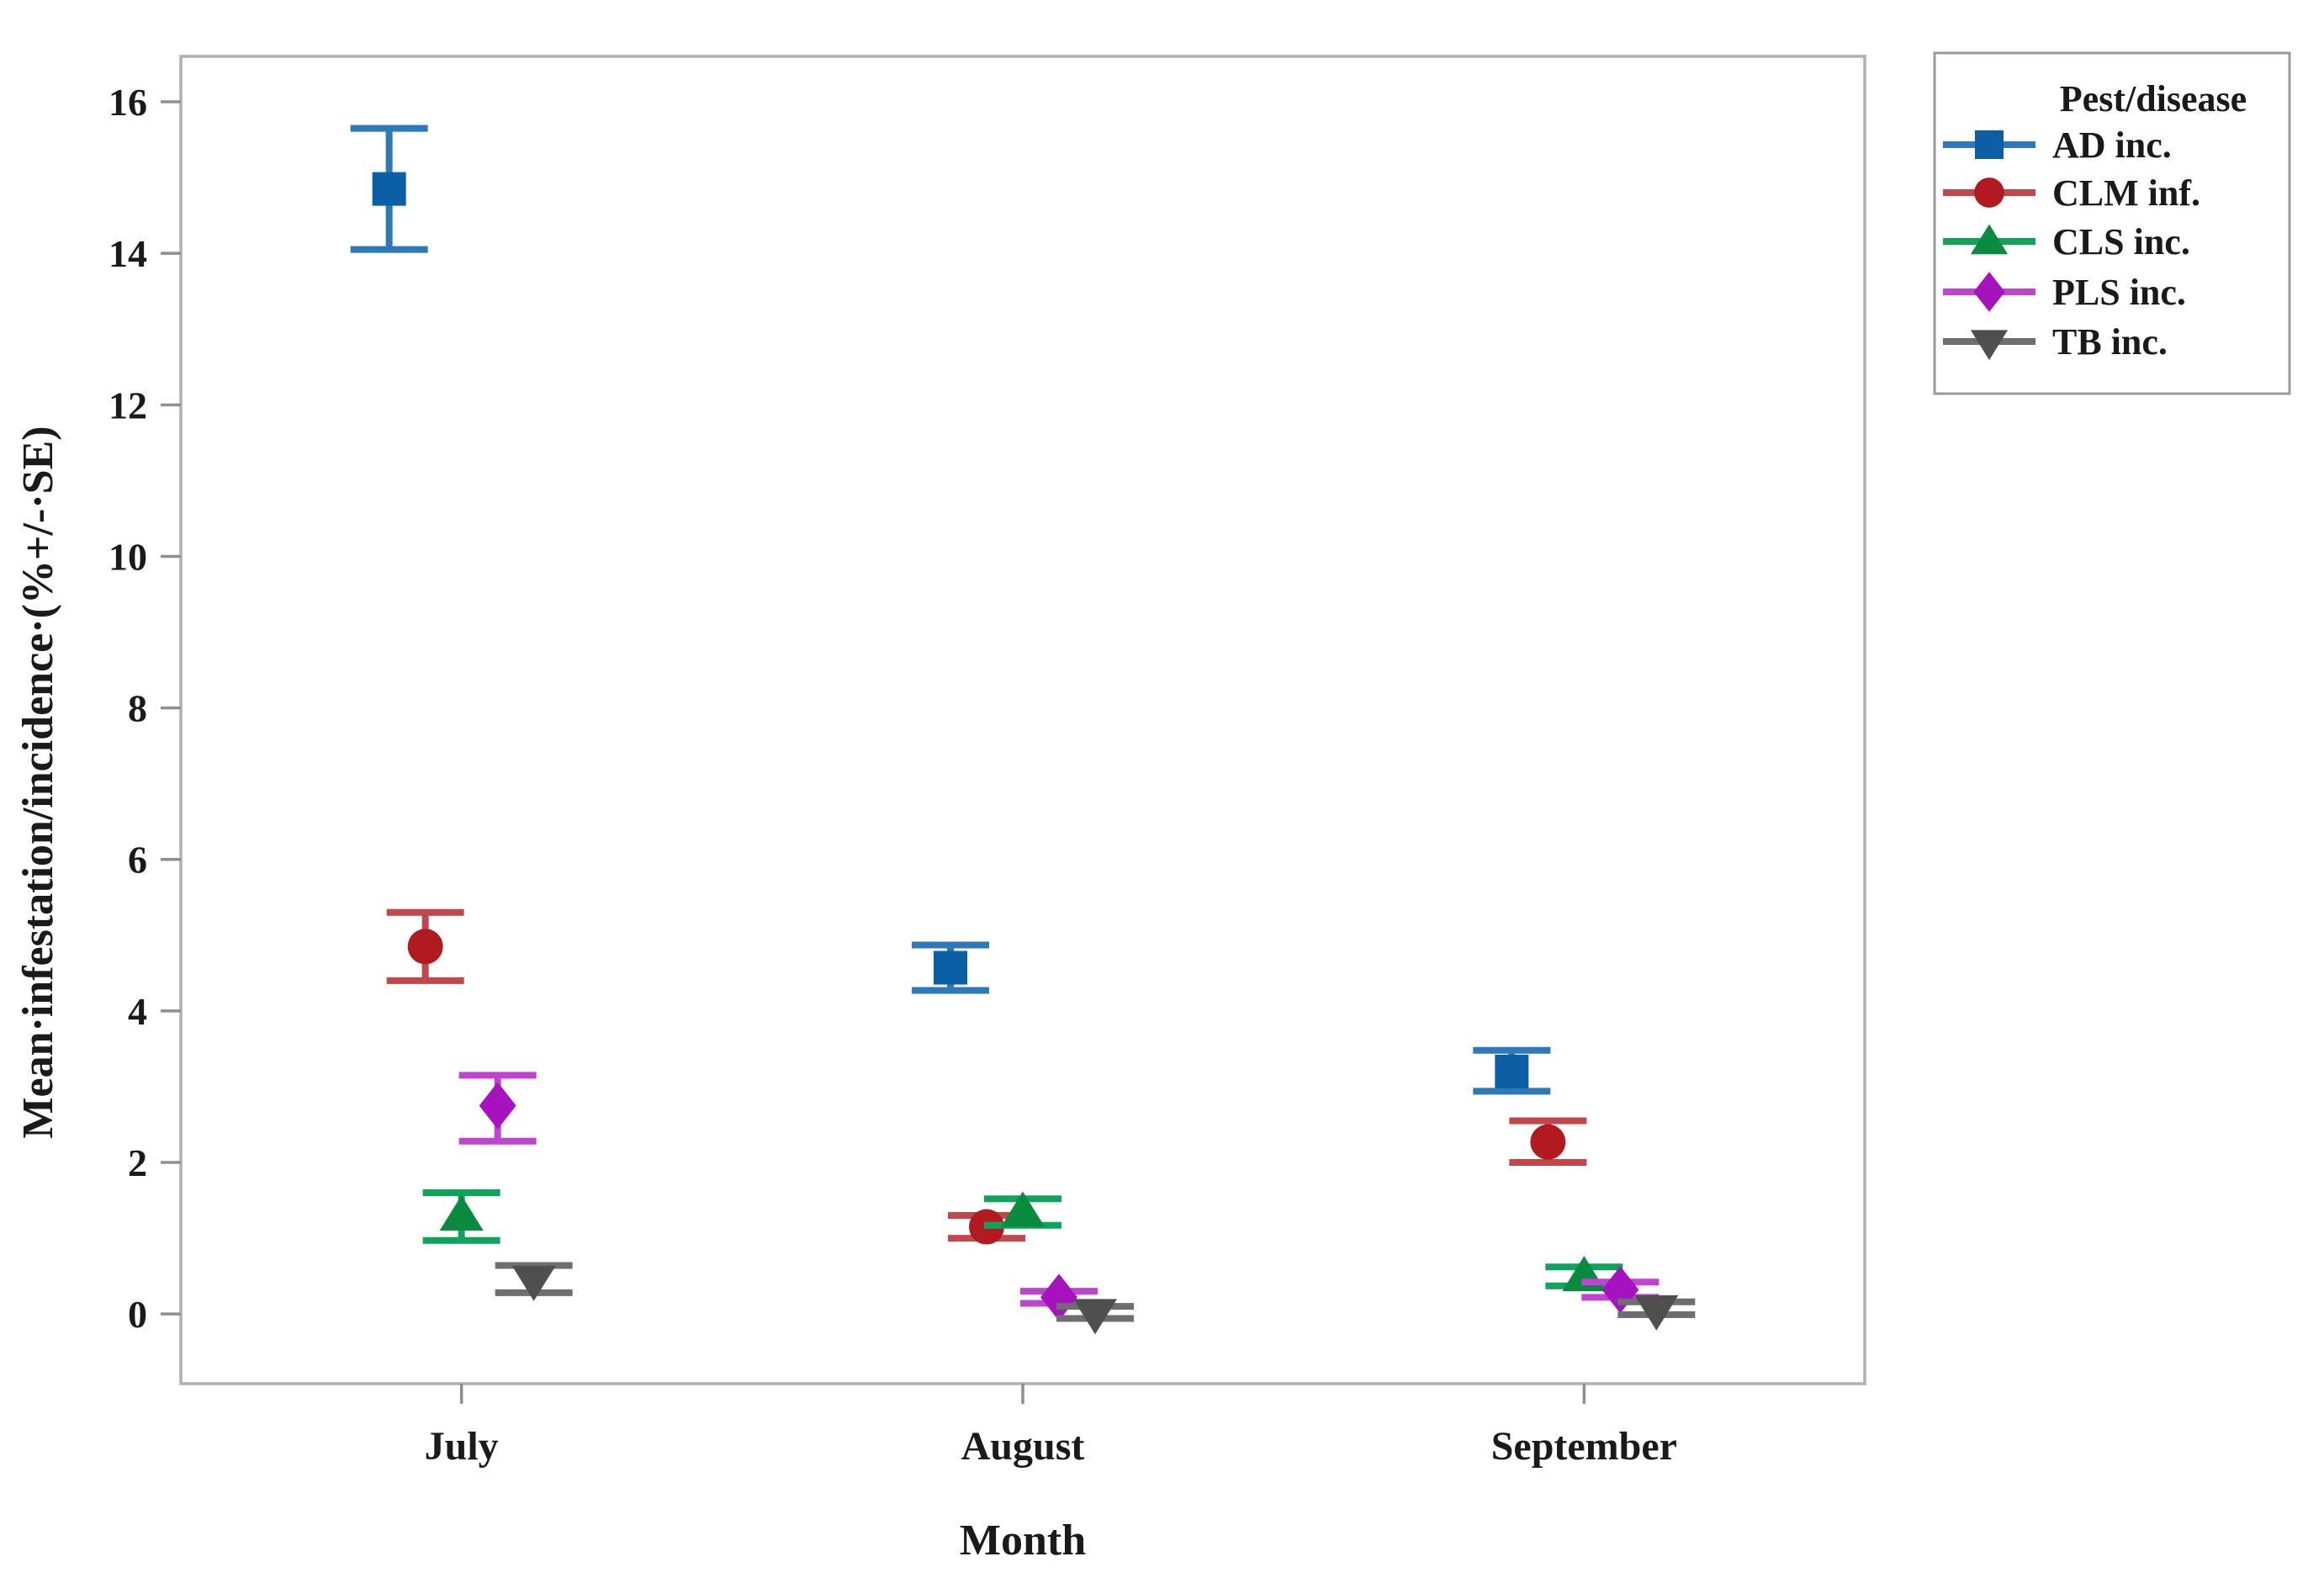 The height and width of the screenshot is (1583, 2324). I want to click on legend-label: PLS inc., so click(2119, 292).